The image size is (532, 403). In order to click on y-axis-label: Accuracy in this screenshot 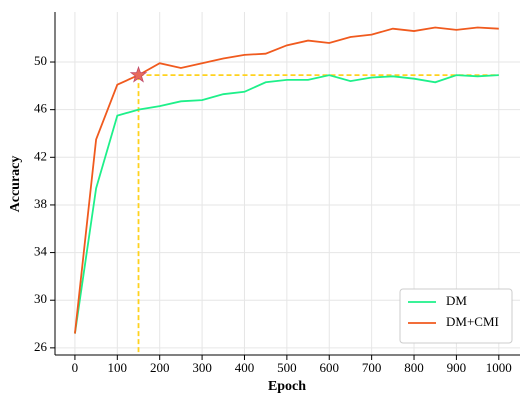, I will do `click(15, 184)`.